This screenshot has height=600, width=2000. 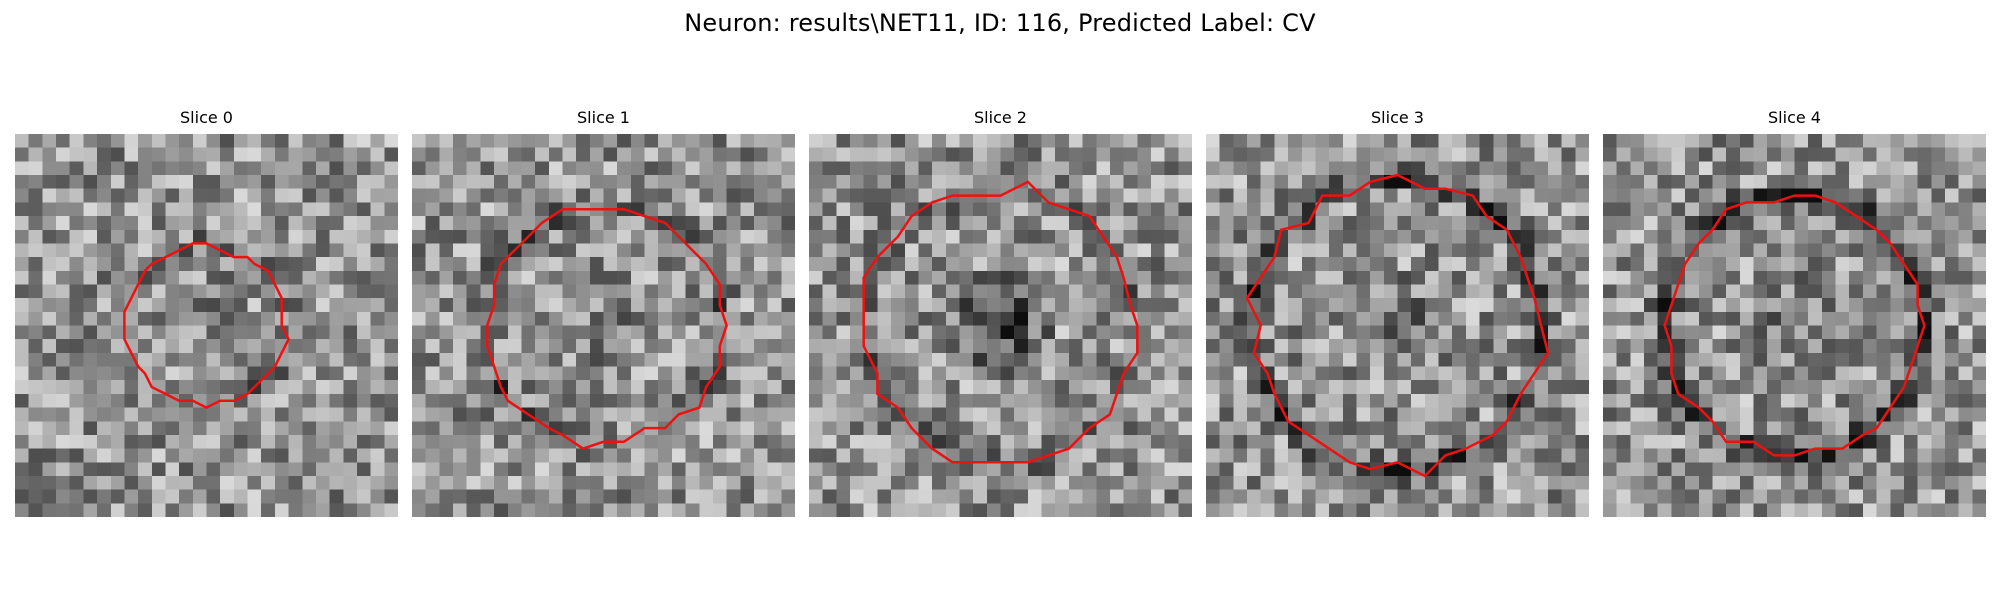 What do you see at coordinates (1794, 117) in the screenshot?
I see `slice-title-4: Slice 4` at bounding box center [1794, 117].